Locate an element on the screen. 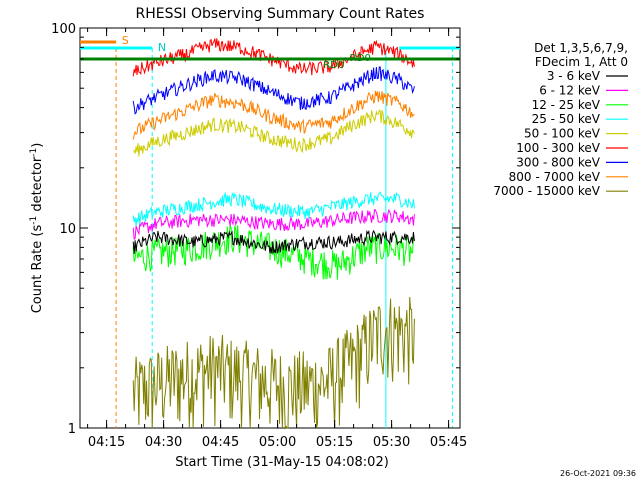  y-tick-label: 100 is located at coordinates (63, 29).